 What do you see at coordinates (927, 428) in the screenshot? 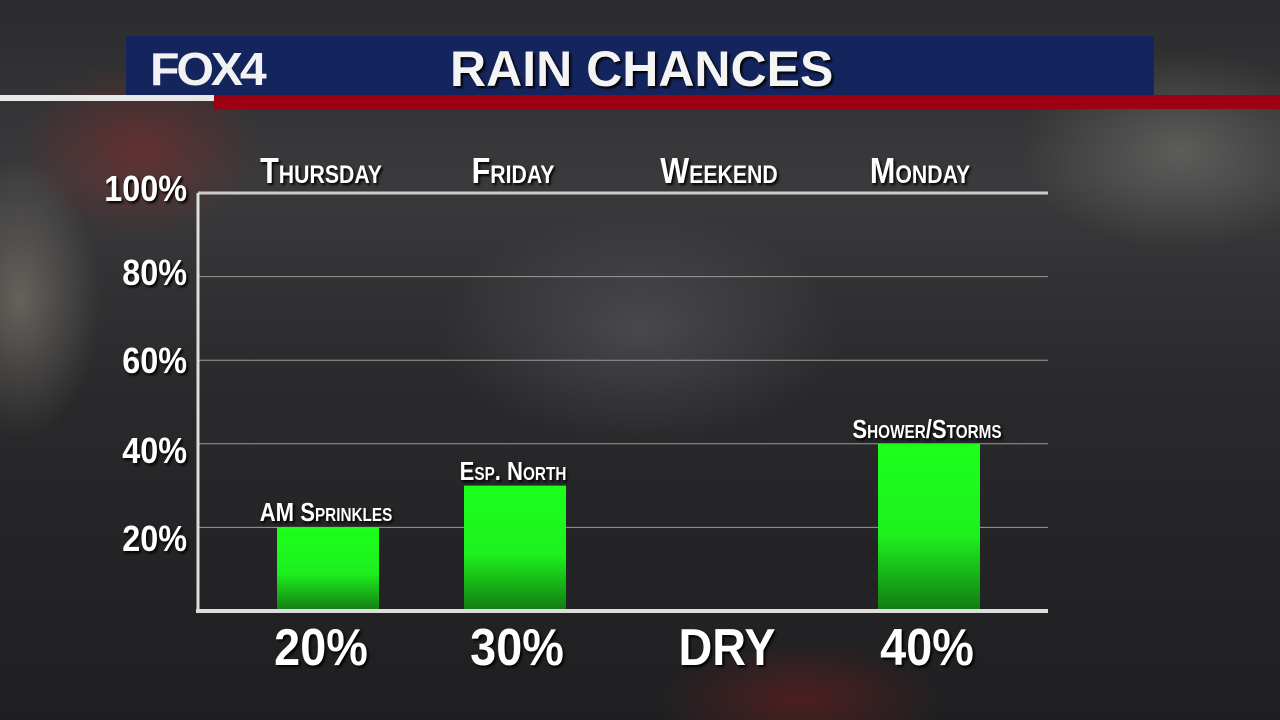
I see `bar-annotation: Shower/Storms` at bounding box center [927, 428].